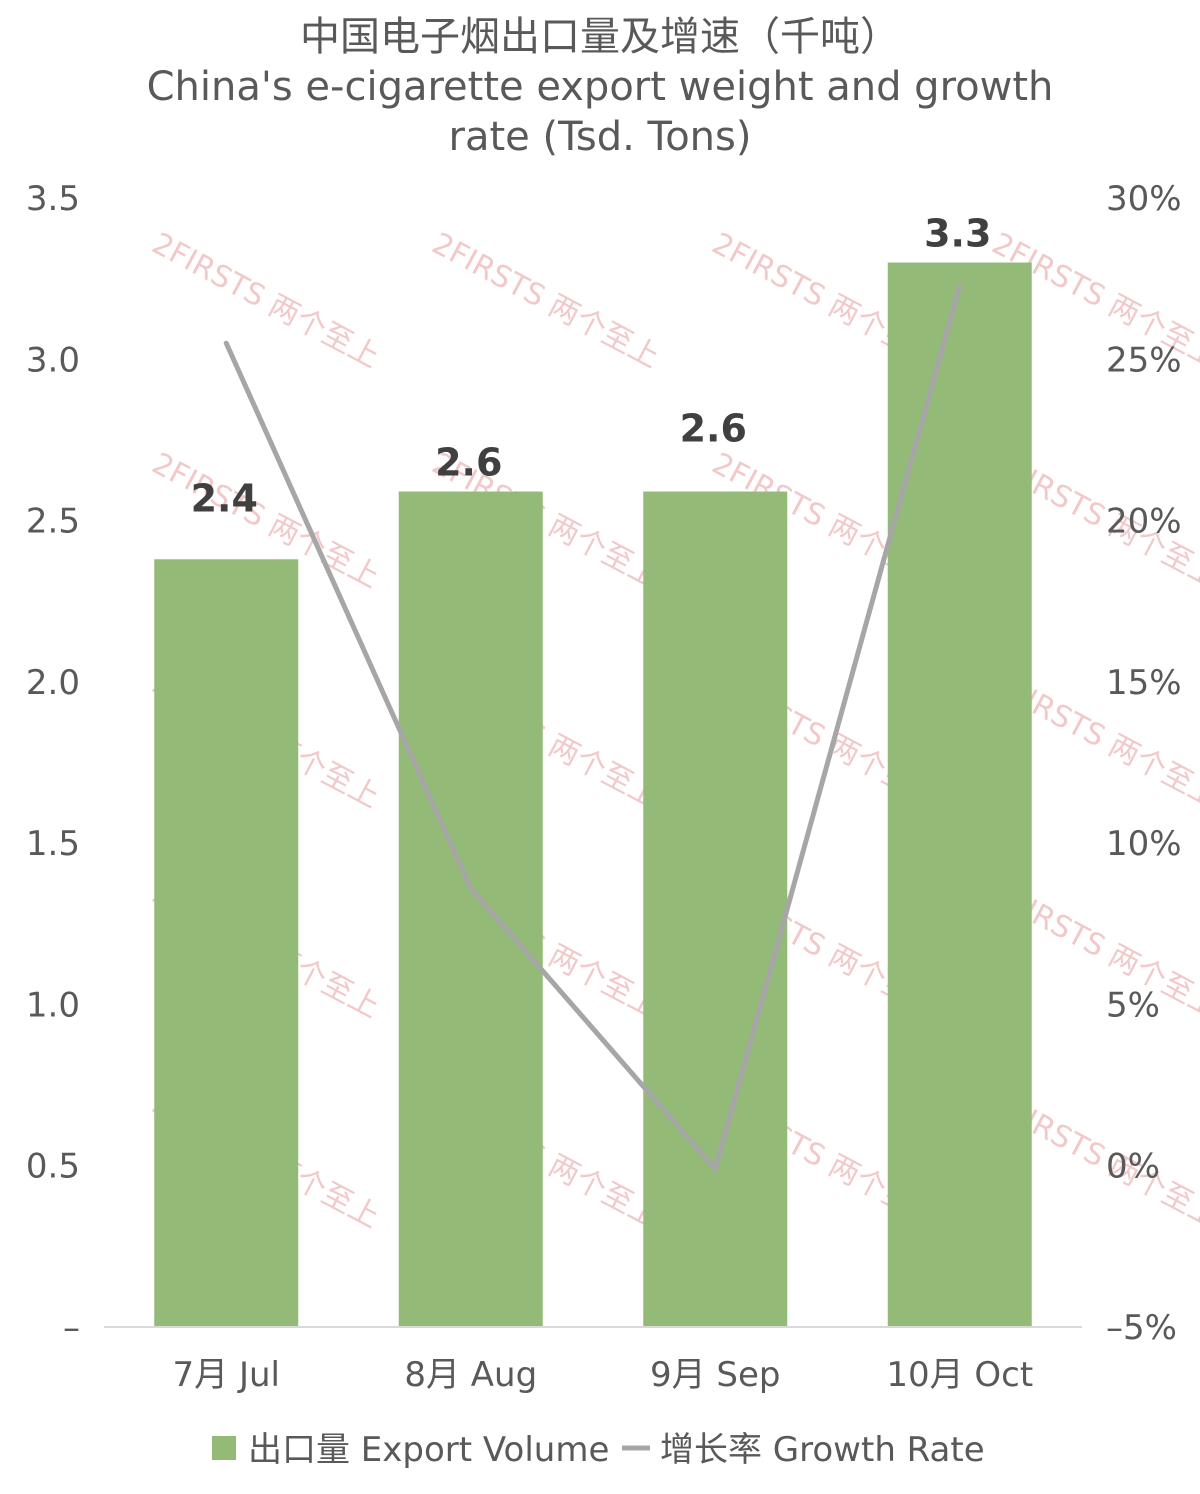 The height and width of the screenshot is (1494, 1200). Describe the element at coordinates (53, 1167) in the screenshot. I see `left-axis-tick-label: 0.5` at that location.